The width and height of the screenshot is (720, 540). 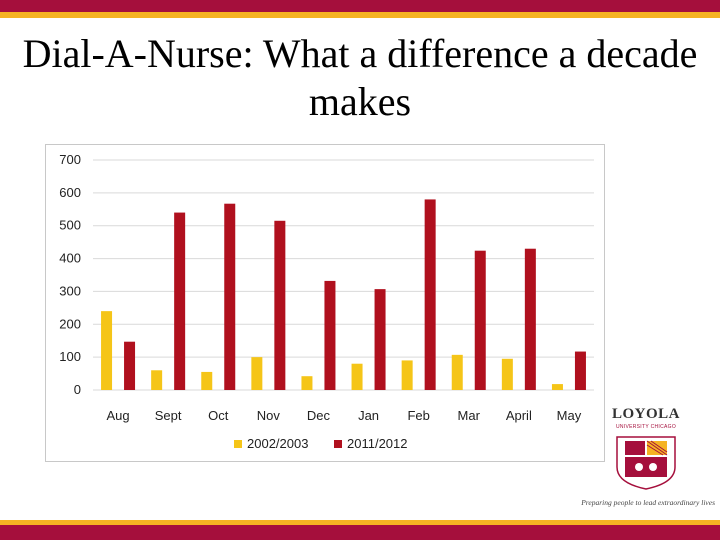 What do you see at coordinates (70, 290) in the screenshot?
I see `y-tick-label: 300` at bounding box center [70, 290].